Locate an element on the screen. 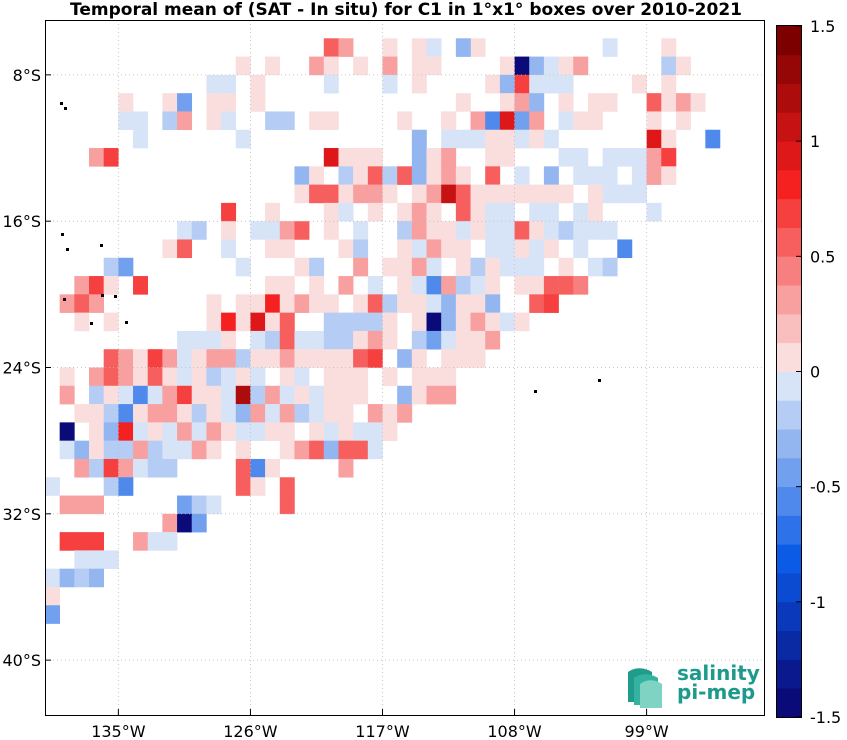 Image resolution: width=847 pixels, height=740 pixels. y-tick-label: 40°S is located at coordinates (21, 660).